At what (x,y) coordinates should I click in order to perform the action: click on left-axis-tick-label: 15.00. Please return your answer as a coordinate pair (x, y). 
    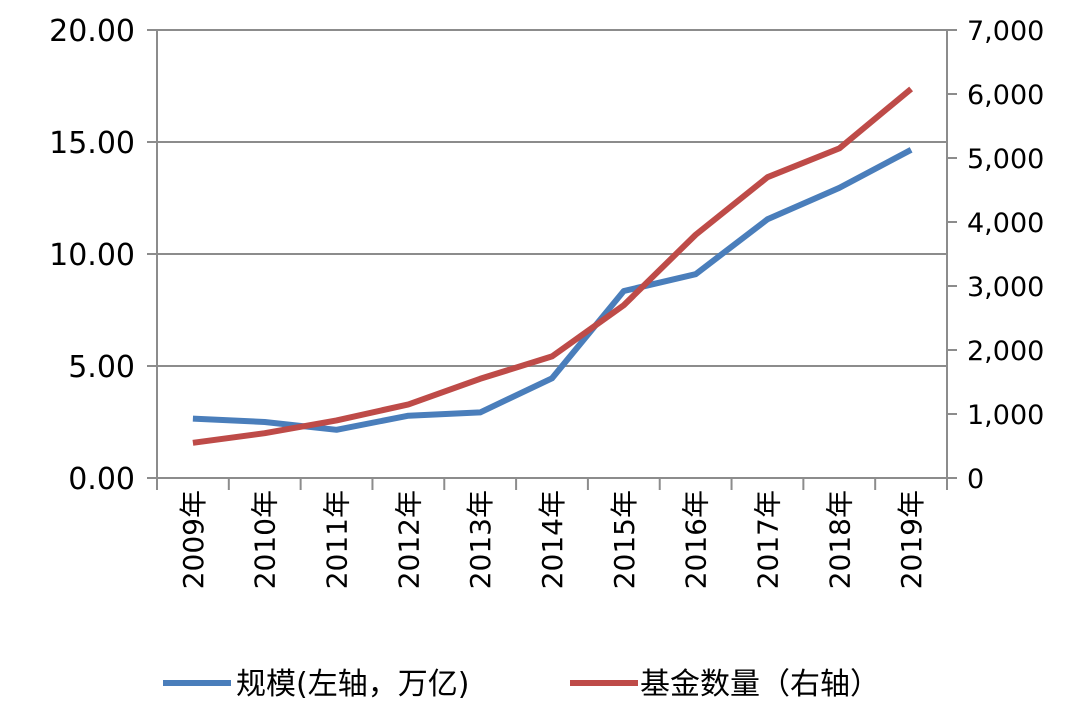
    Looking at the image, I should click on (92, 143).